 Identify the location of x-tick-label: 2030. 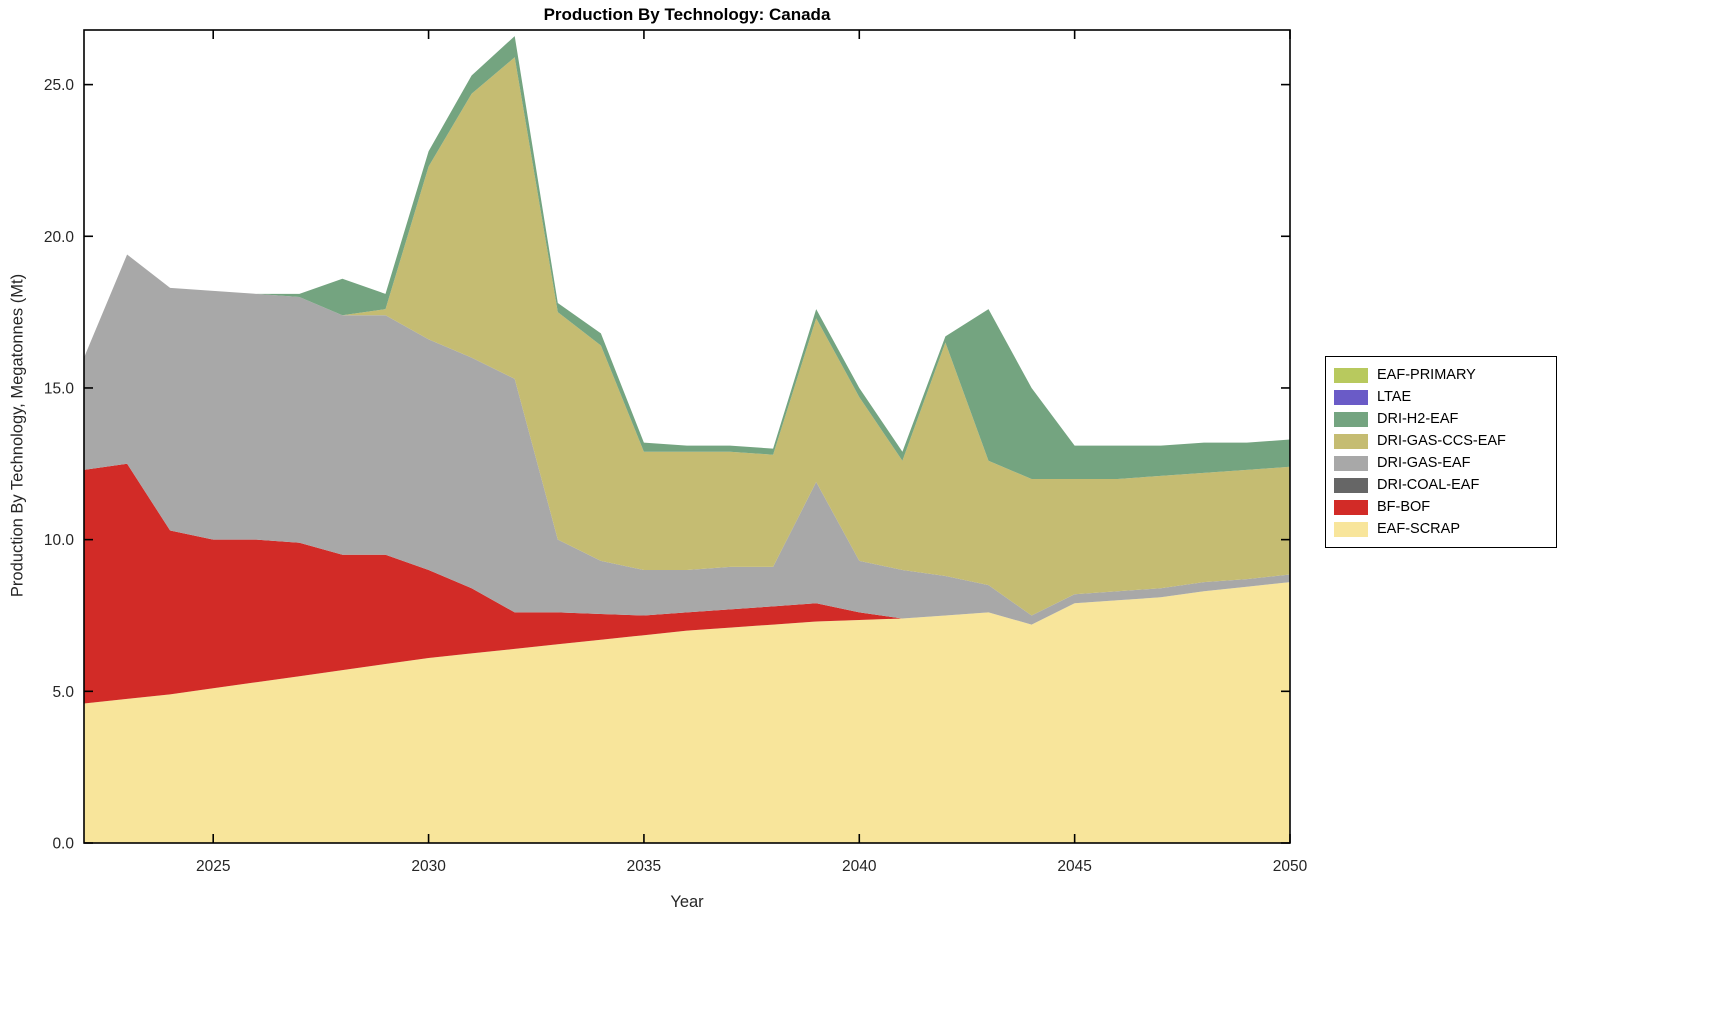
(428, 866).